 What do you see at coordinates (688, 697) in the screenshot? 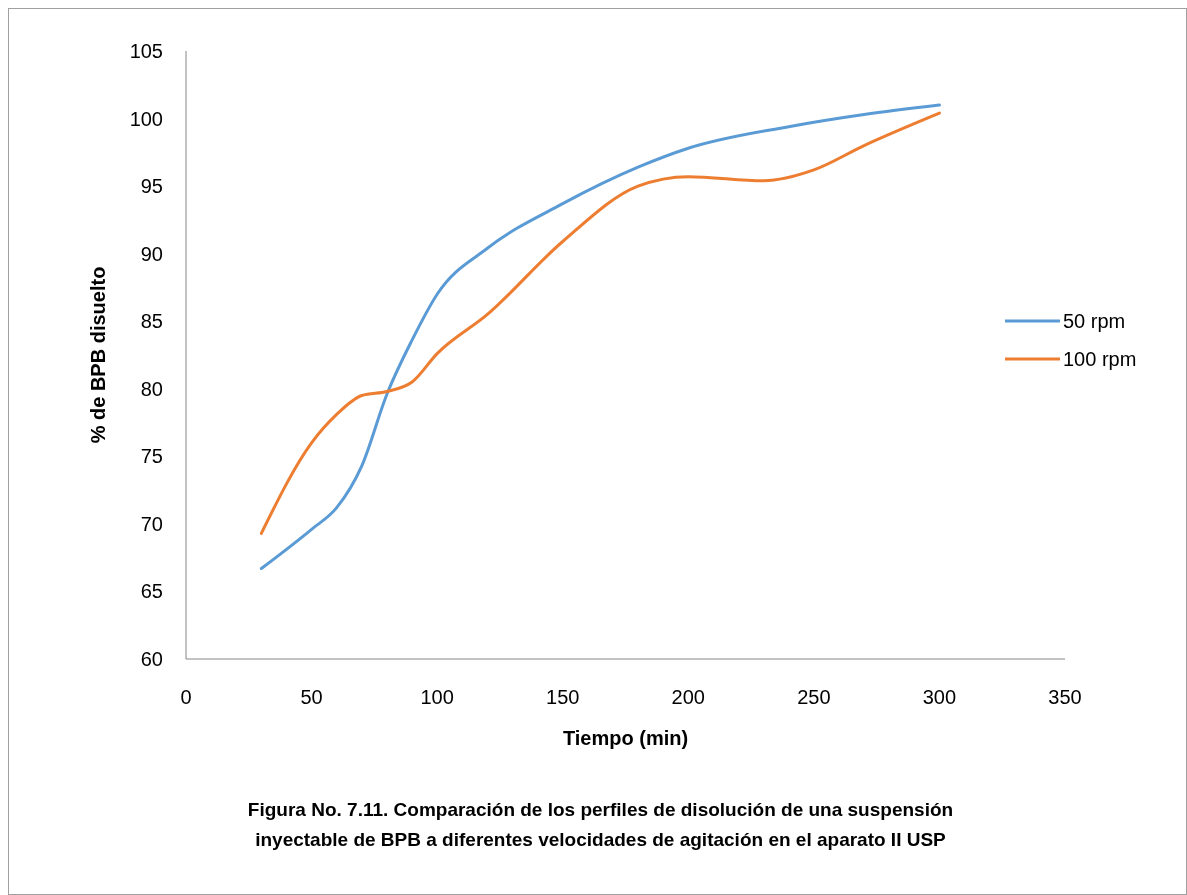
I see `x-tick-label: 200` at bounding box center [688, 697].